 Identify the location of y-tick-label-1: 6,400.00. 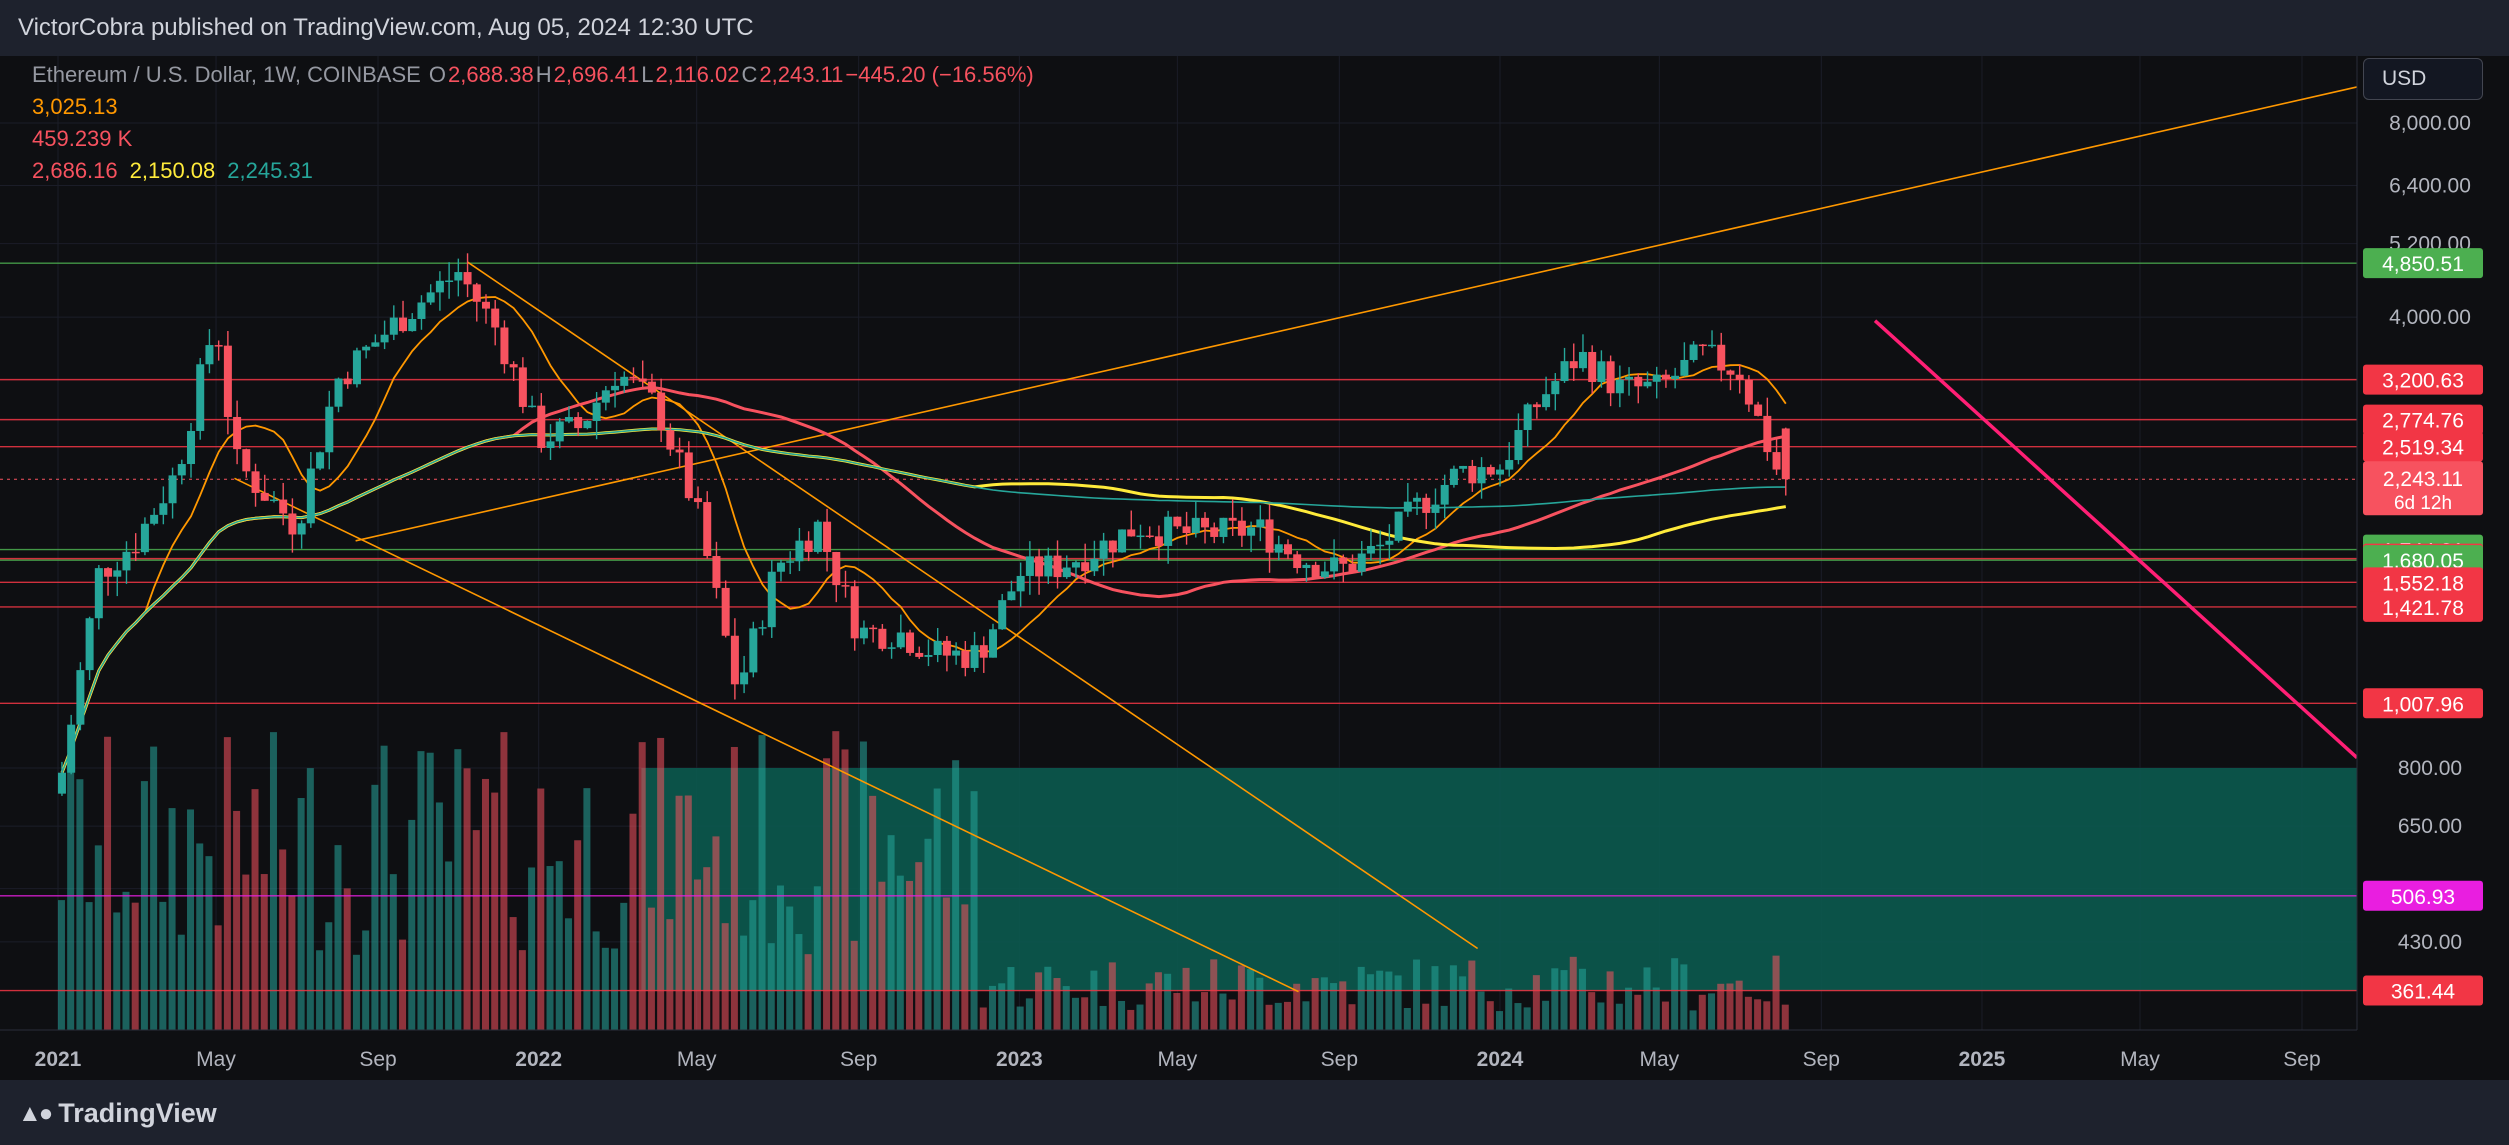
(2430, 186).